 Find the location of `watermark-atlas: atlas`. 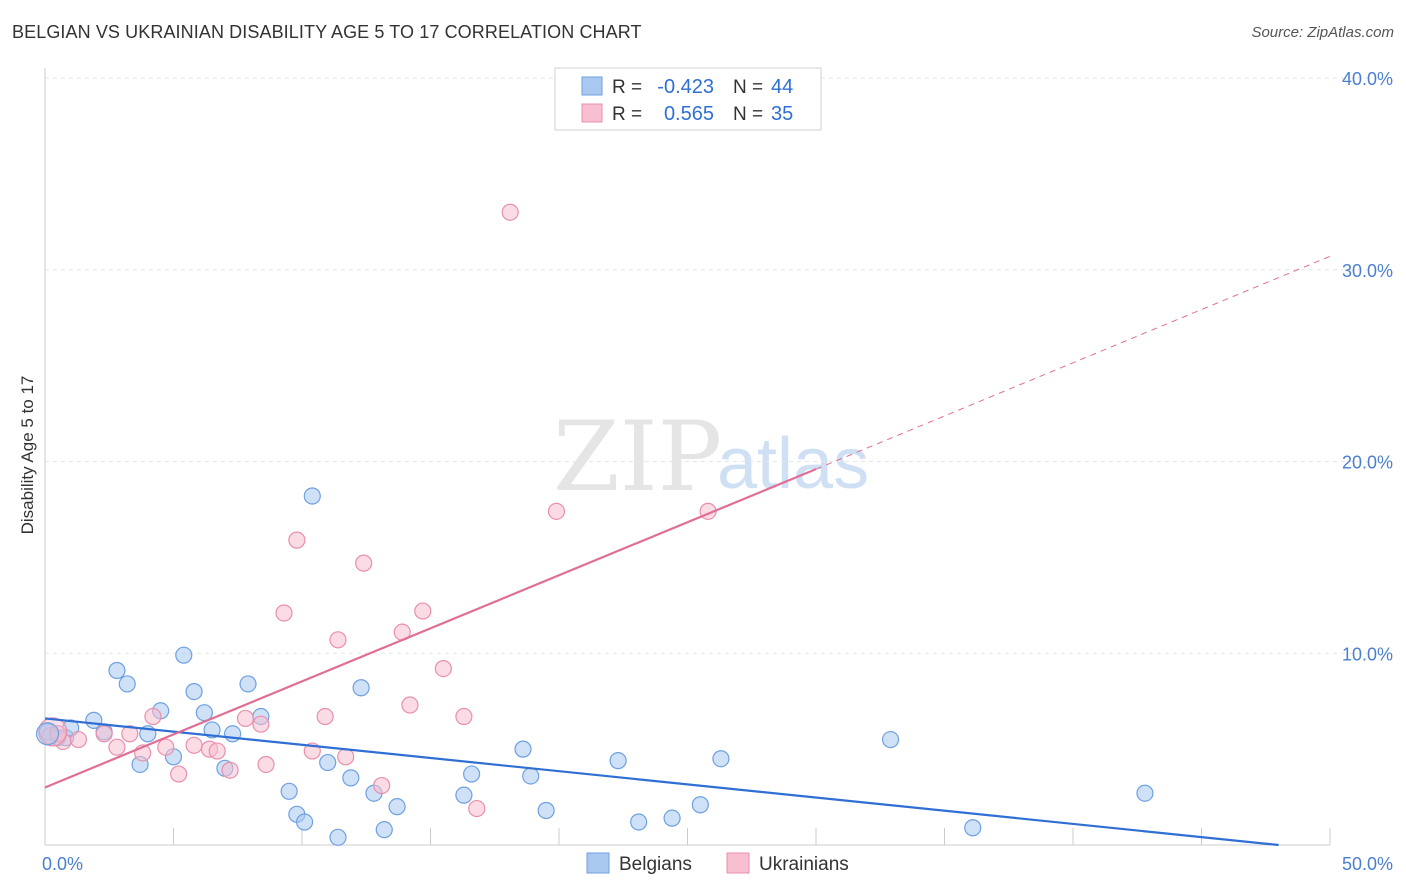

watermark-atlas: atlas is located at coordinates (793, 464).